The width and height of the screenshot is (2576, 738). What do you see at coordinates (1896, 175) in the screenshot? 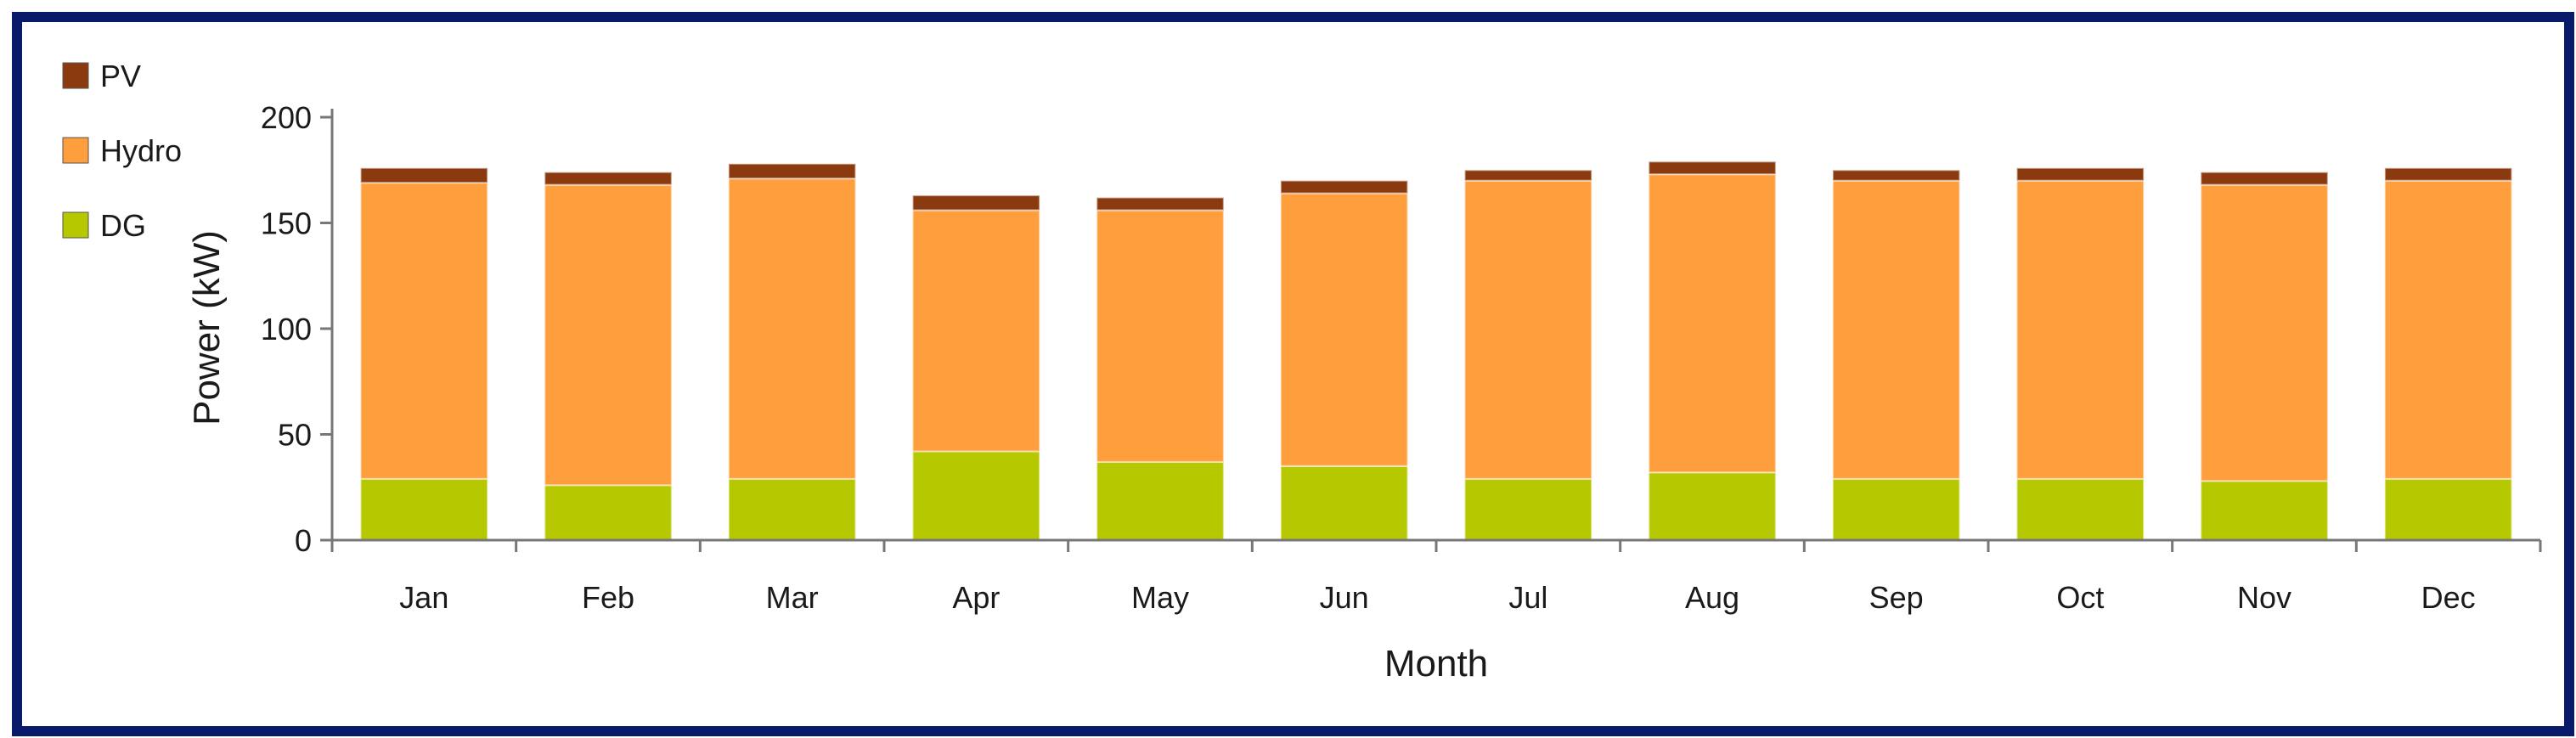
I see `bar-pv-sep` at bounding box center [1896, 175].